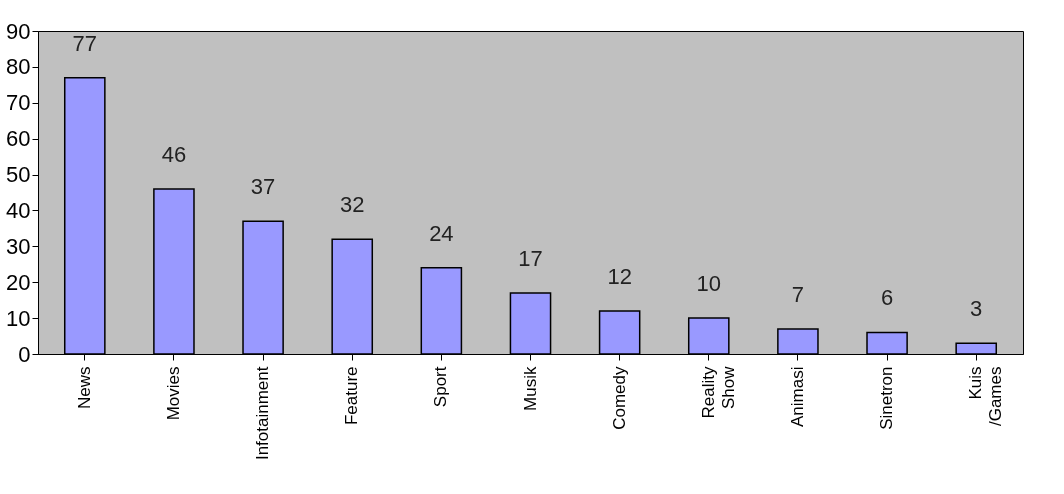 The width and height of the screenshot is (1064, 494). What do you see at coordinates (18, 175) in the screenshot?
I see `y-tick-label: 50` at bounding box center [18, 175].